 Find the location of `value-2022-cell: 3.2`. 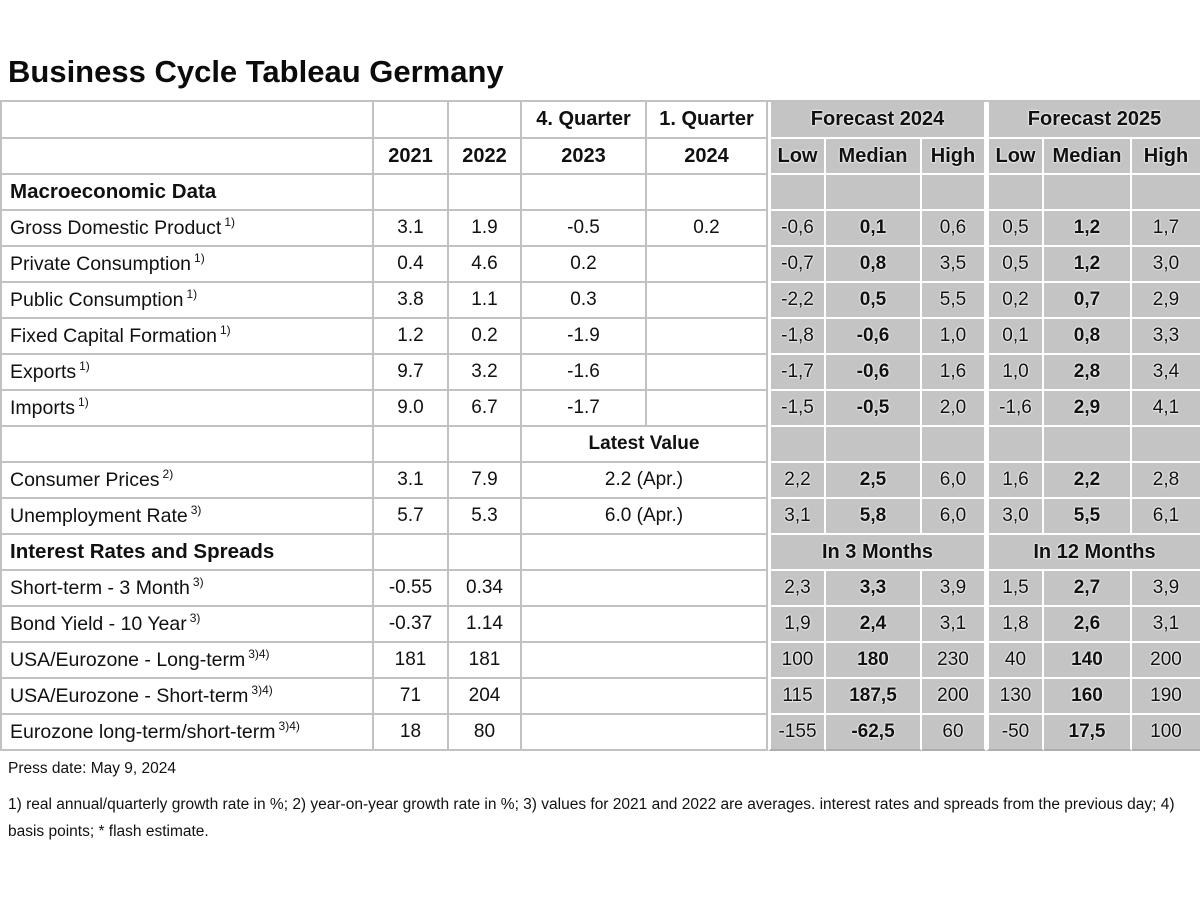

value-2022-cell: 3.2 is located at coordinates (485, 373).